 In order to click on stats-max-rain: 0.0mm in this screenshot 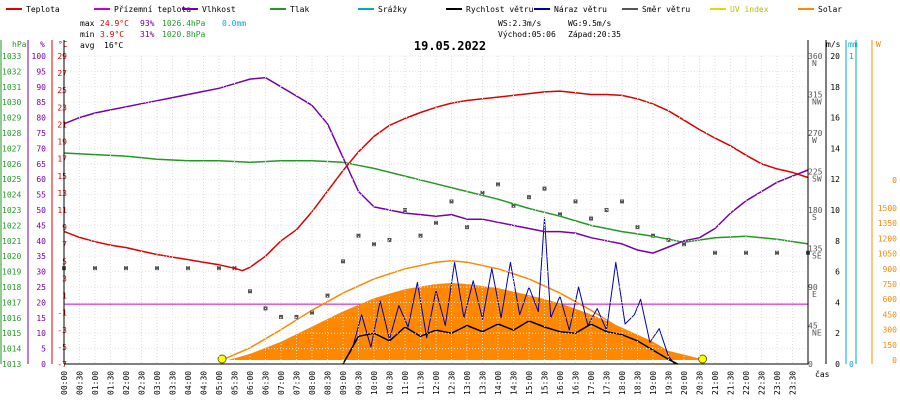, I will do `click(234, 23)`.